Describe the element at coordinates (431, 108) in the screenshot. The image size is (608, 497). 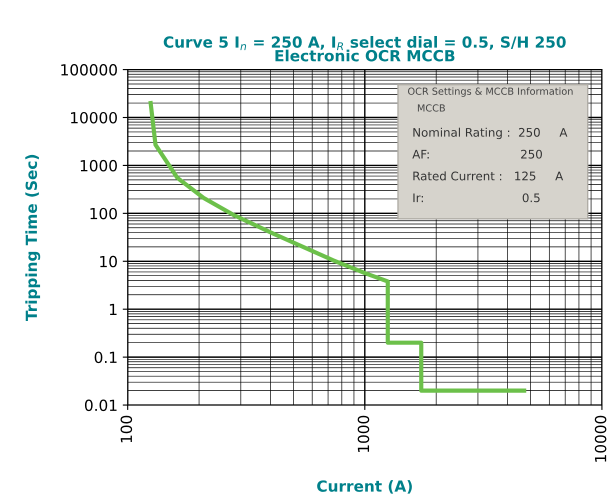
I see `annotation: MCCB` at that location.